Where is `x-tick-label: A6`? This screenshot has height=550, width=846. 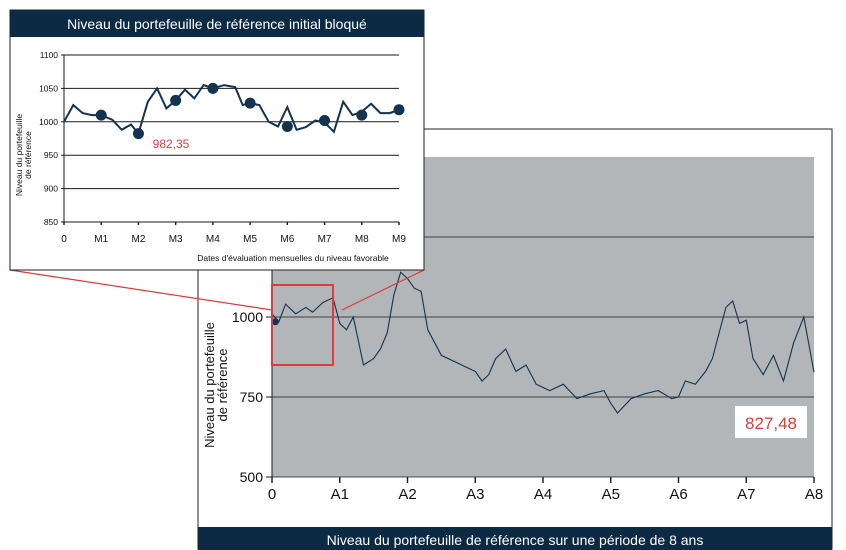 x-tick-label: A6 is located at coordinates (678, 494).